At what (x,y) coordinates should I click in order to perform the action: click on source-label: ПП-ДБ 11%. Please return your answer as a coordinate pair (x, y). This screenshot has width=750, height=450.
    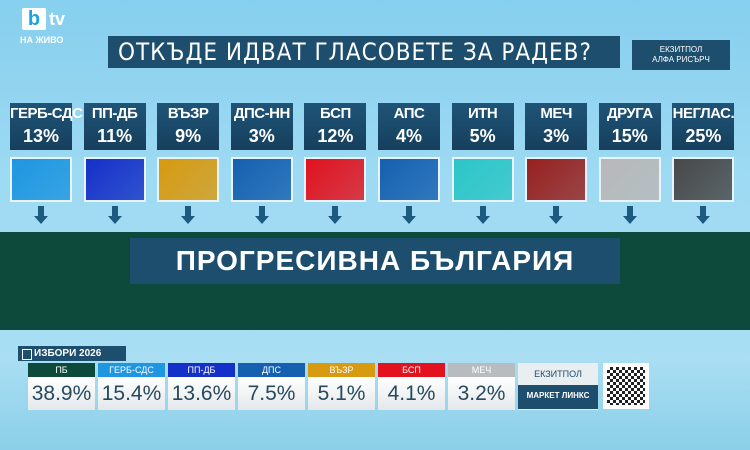
    Looking at the image, I should click on (114, 126).